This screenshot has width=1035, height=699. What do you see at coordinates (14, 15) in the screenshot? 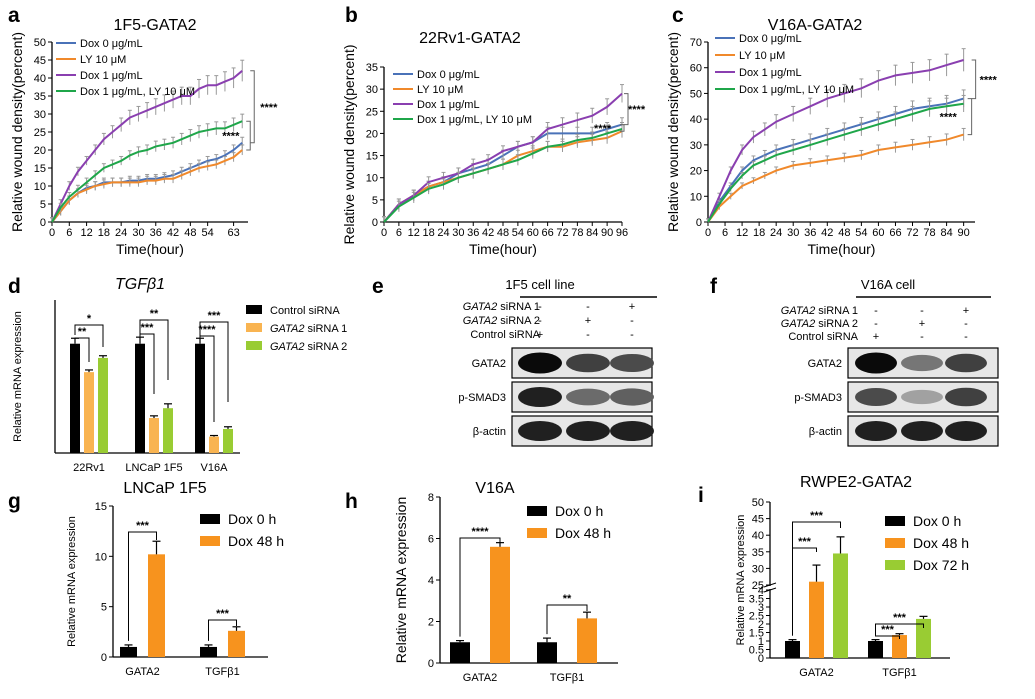
I see `panel-label-a: a` at bounding box center [14, 15].